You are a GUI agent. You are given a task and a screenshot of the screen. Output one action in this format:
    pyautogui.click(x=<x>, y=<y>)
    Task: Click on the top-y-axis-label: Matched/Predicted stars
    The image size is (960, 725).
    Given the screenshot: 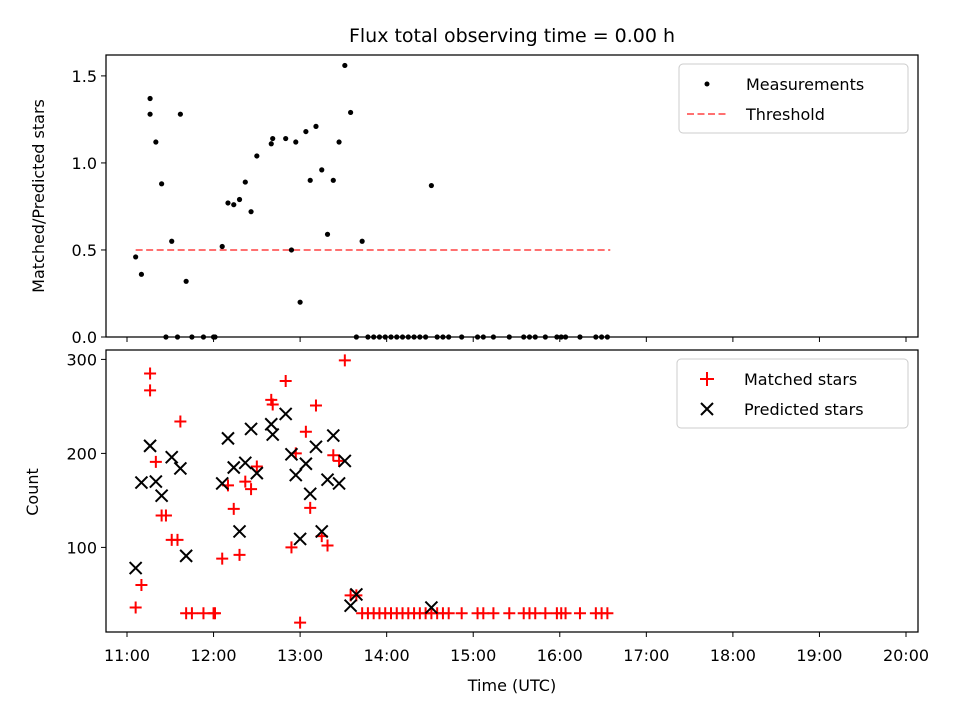 What is the action you would take?
    pyautogui.click(x=38, y=196)
    